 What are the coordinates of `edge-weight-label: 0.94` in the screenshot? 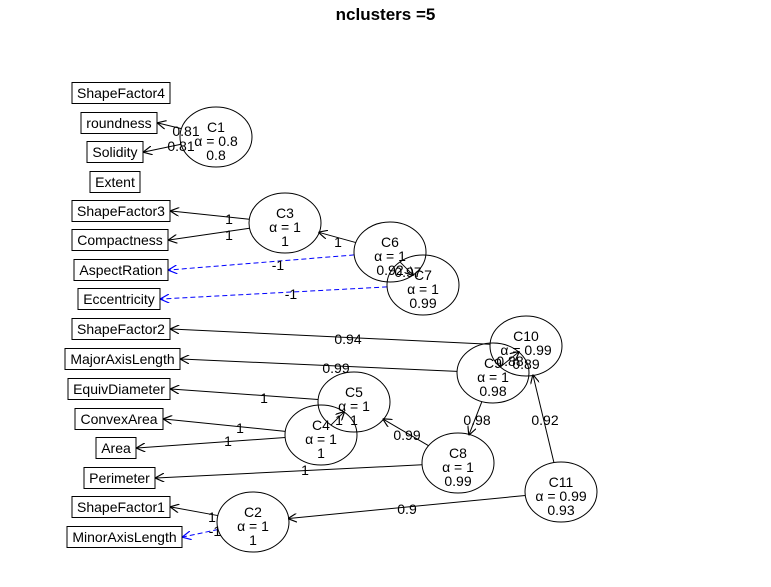 It's located at (347, 339).